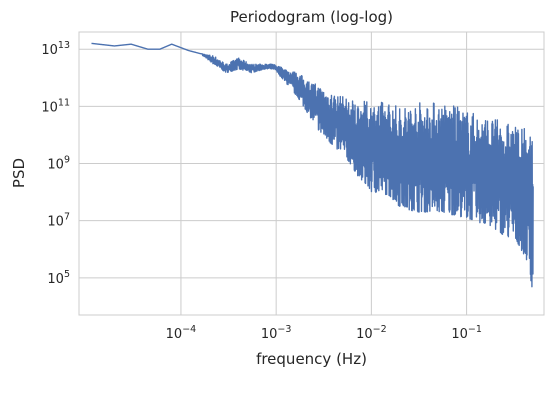 Image resolution: width=555 pixels, height=405 pixels. What do you see at coordinates (58, 278) in the screenshot?
I see `y-tick-label: 10⁵` at bounding box center [58, 278].